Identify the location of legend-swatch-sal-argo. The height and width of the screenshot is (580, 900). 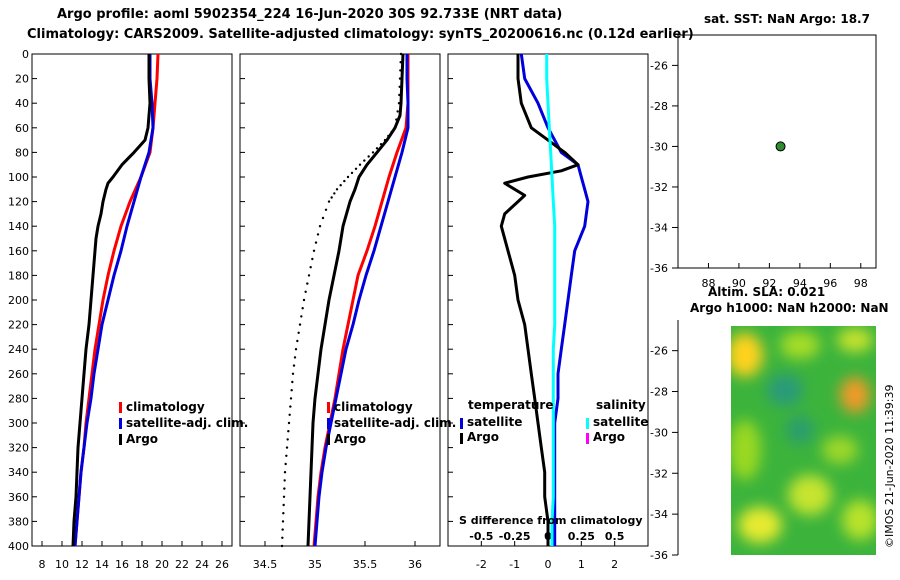
(587, 438).